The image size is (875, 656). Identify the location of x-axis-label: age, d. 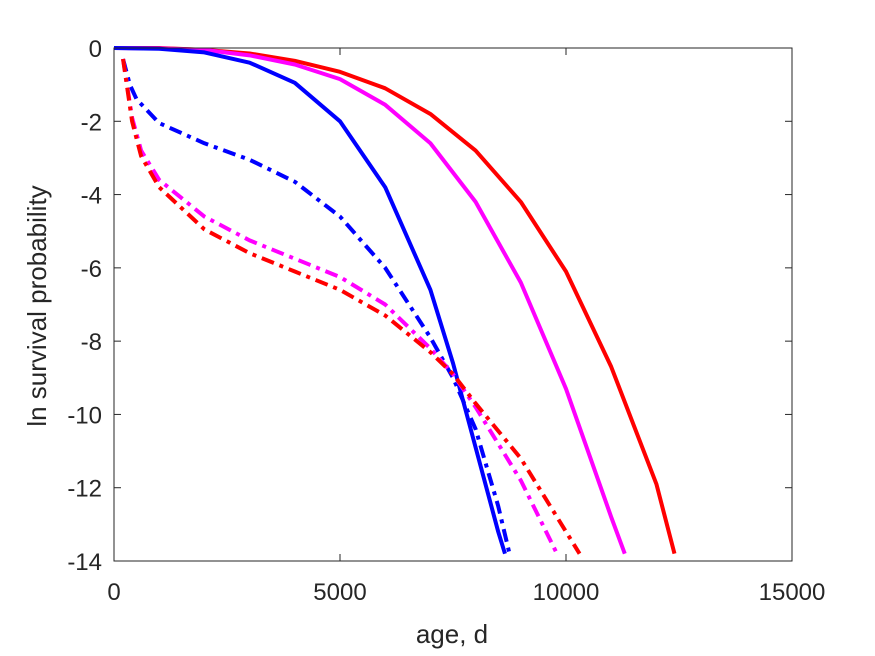
(452, 634).